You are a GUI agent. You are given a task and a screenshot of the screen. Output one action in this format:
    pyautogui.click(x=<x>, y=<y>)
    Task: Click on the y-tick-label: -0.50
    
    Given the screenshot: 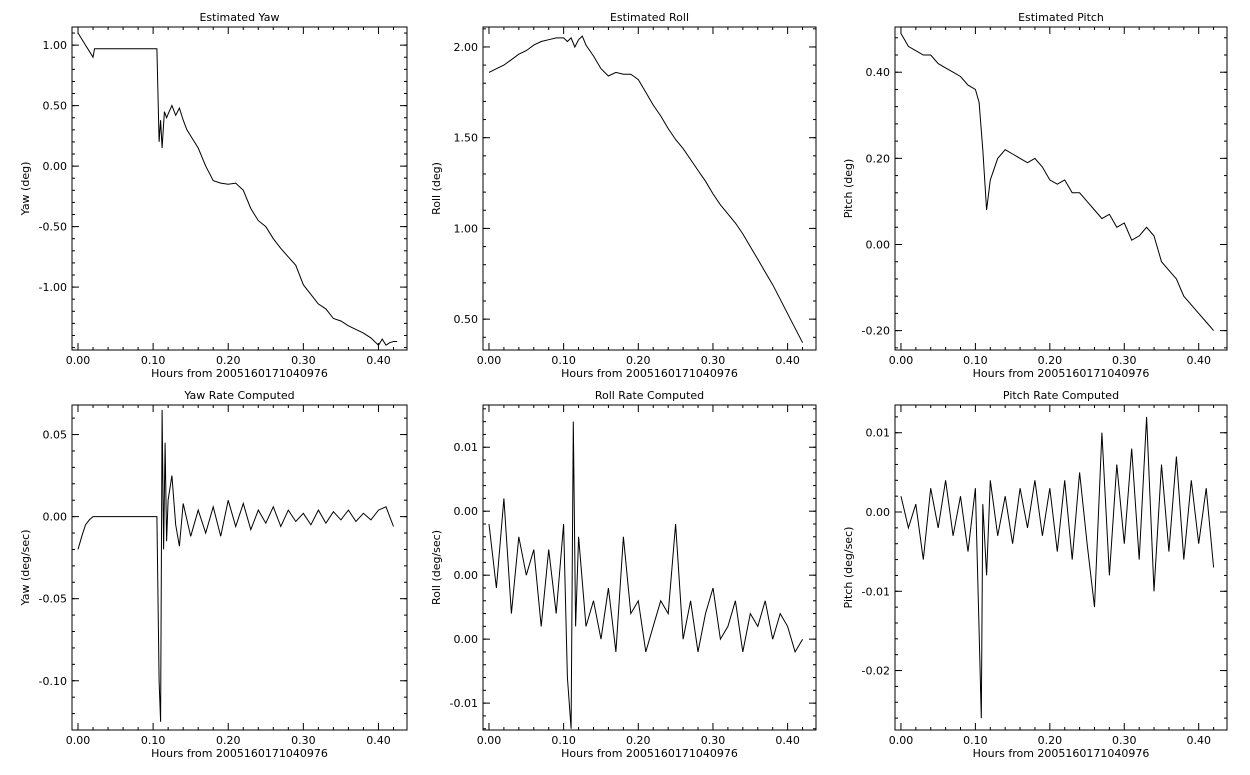 What is the action you would take?
    pyautogui.click(x=53, y=227)
    